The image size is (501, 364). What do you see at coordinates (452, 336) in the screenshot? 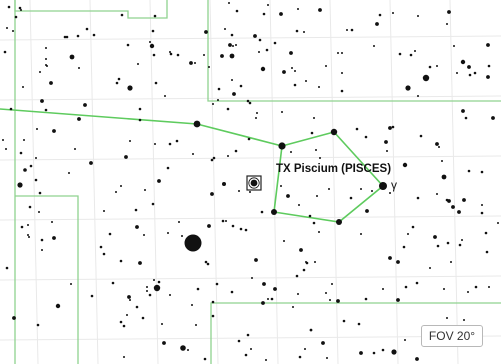
I see `fov-indicator: FOV 20°` at bounding box center [452, 336].